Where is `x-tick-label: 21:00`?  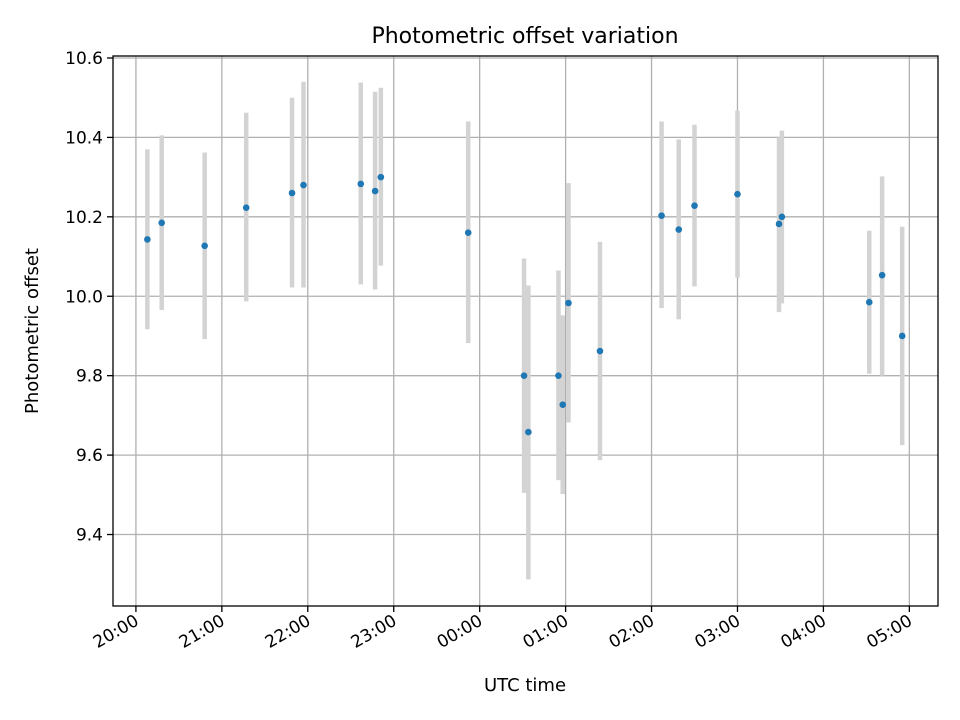 x-tick-label: 21:00 is located at coordinates (202, 632).